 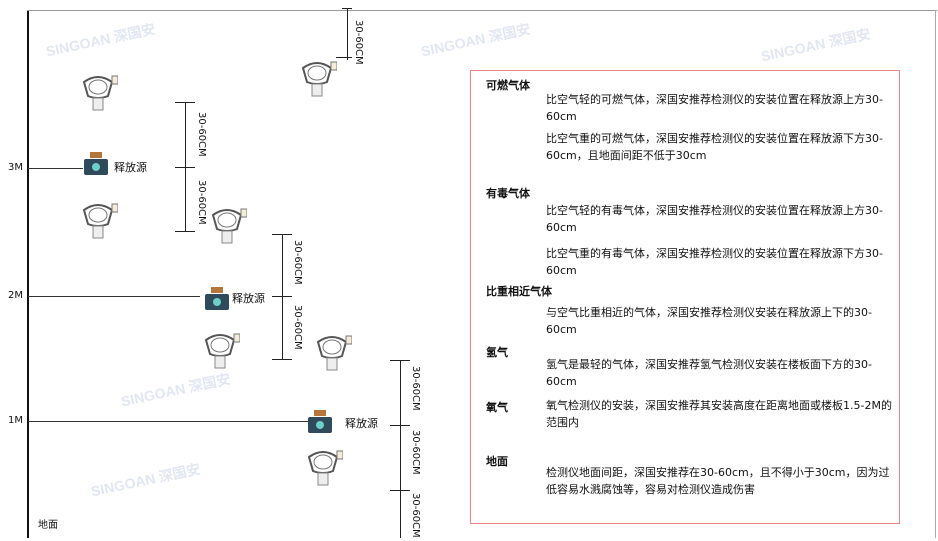 I want to click on hydrogen-text: 氢气是最轻的气体，深国安推荐氢气检测仪安装在楼板面下方的30-60cm, so click(x=709, y=373).